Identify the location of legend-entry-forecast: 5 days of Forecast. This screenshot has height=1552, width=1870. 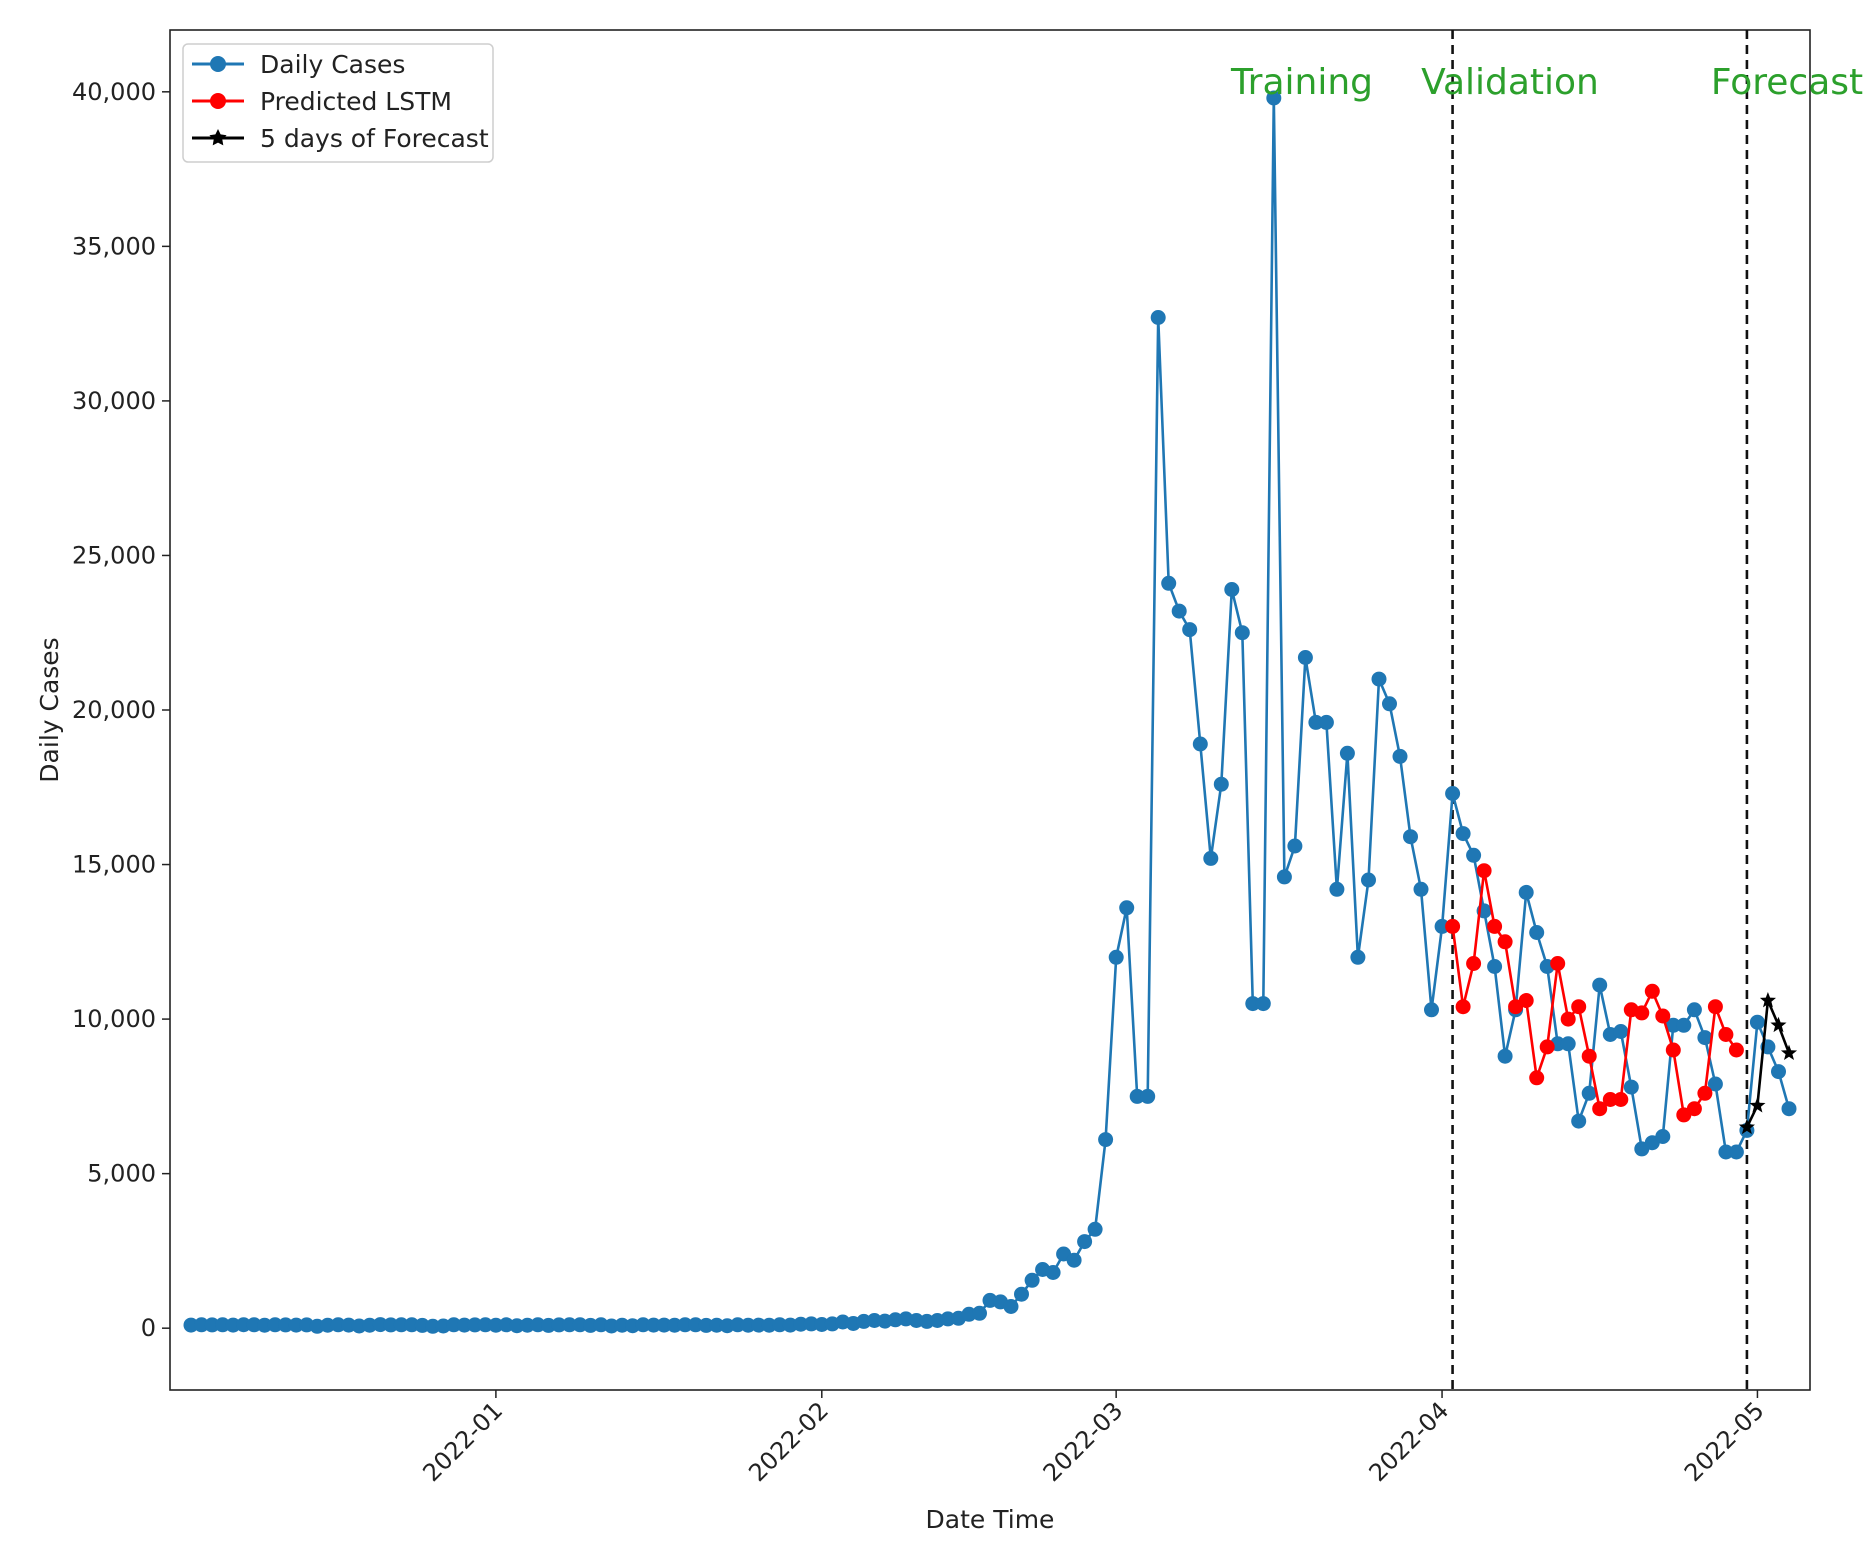
(340, 138).